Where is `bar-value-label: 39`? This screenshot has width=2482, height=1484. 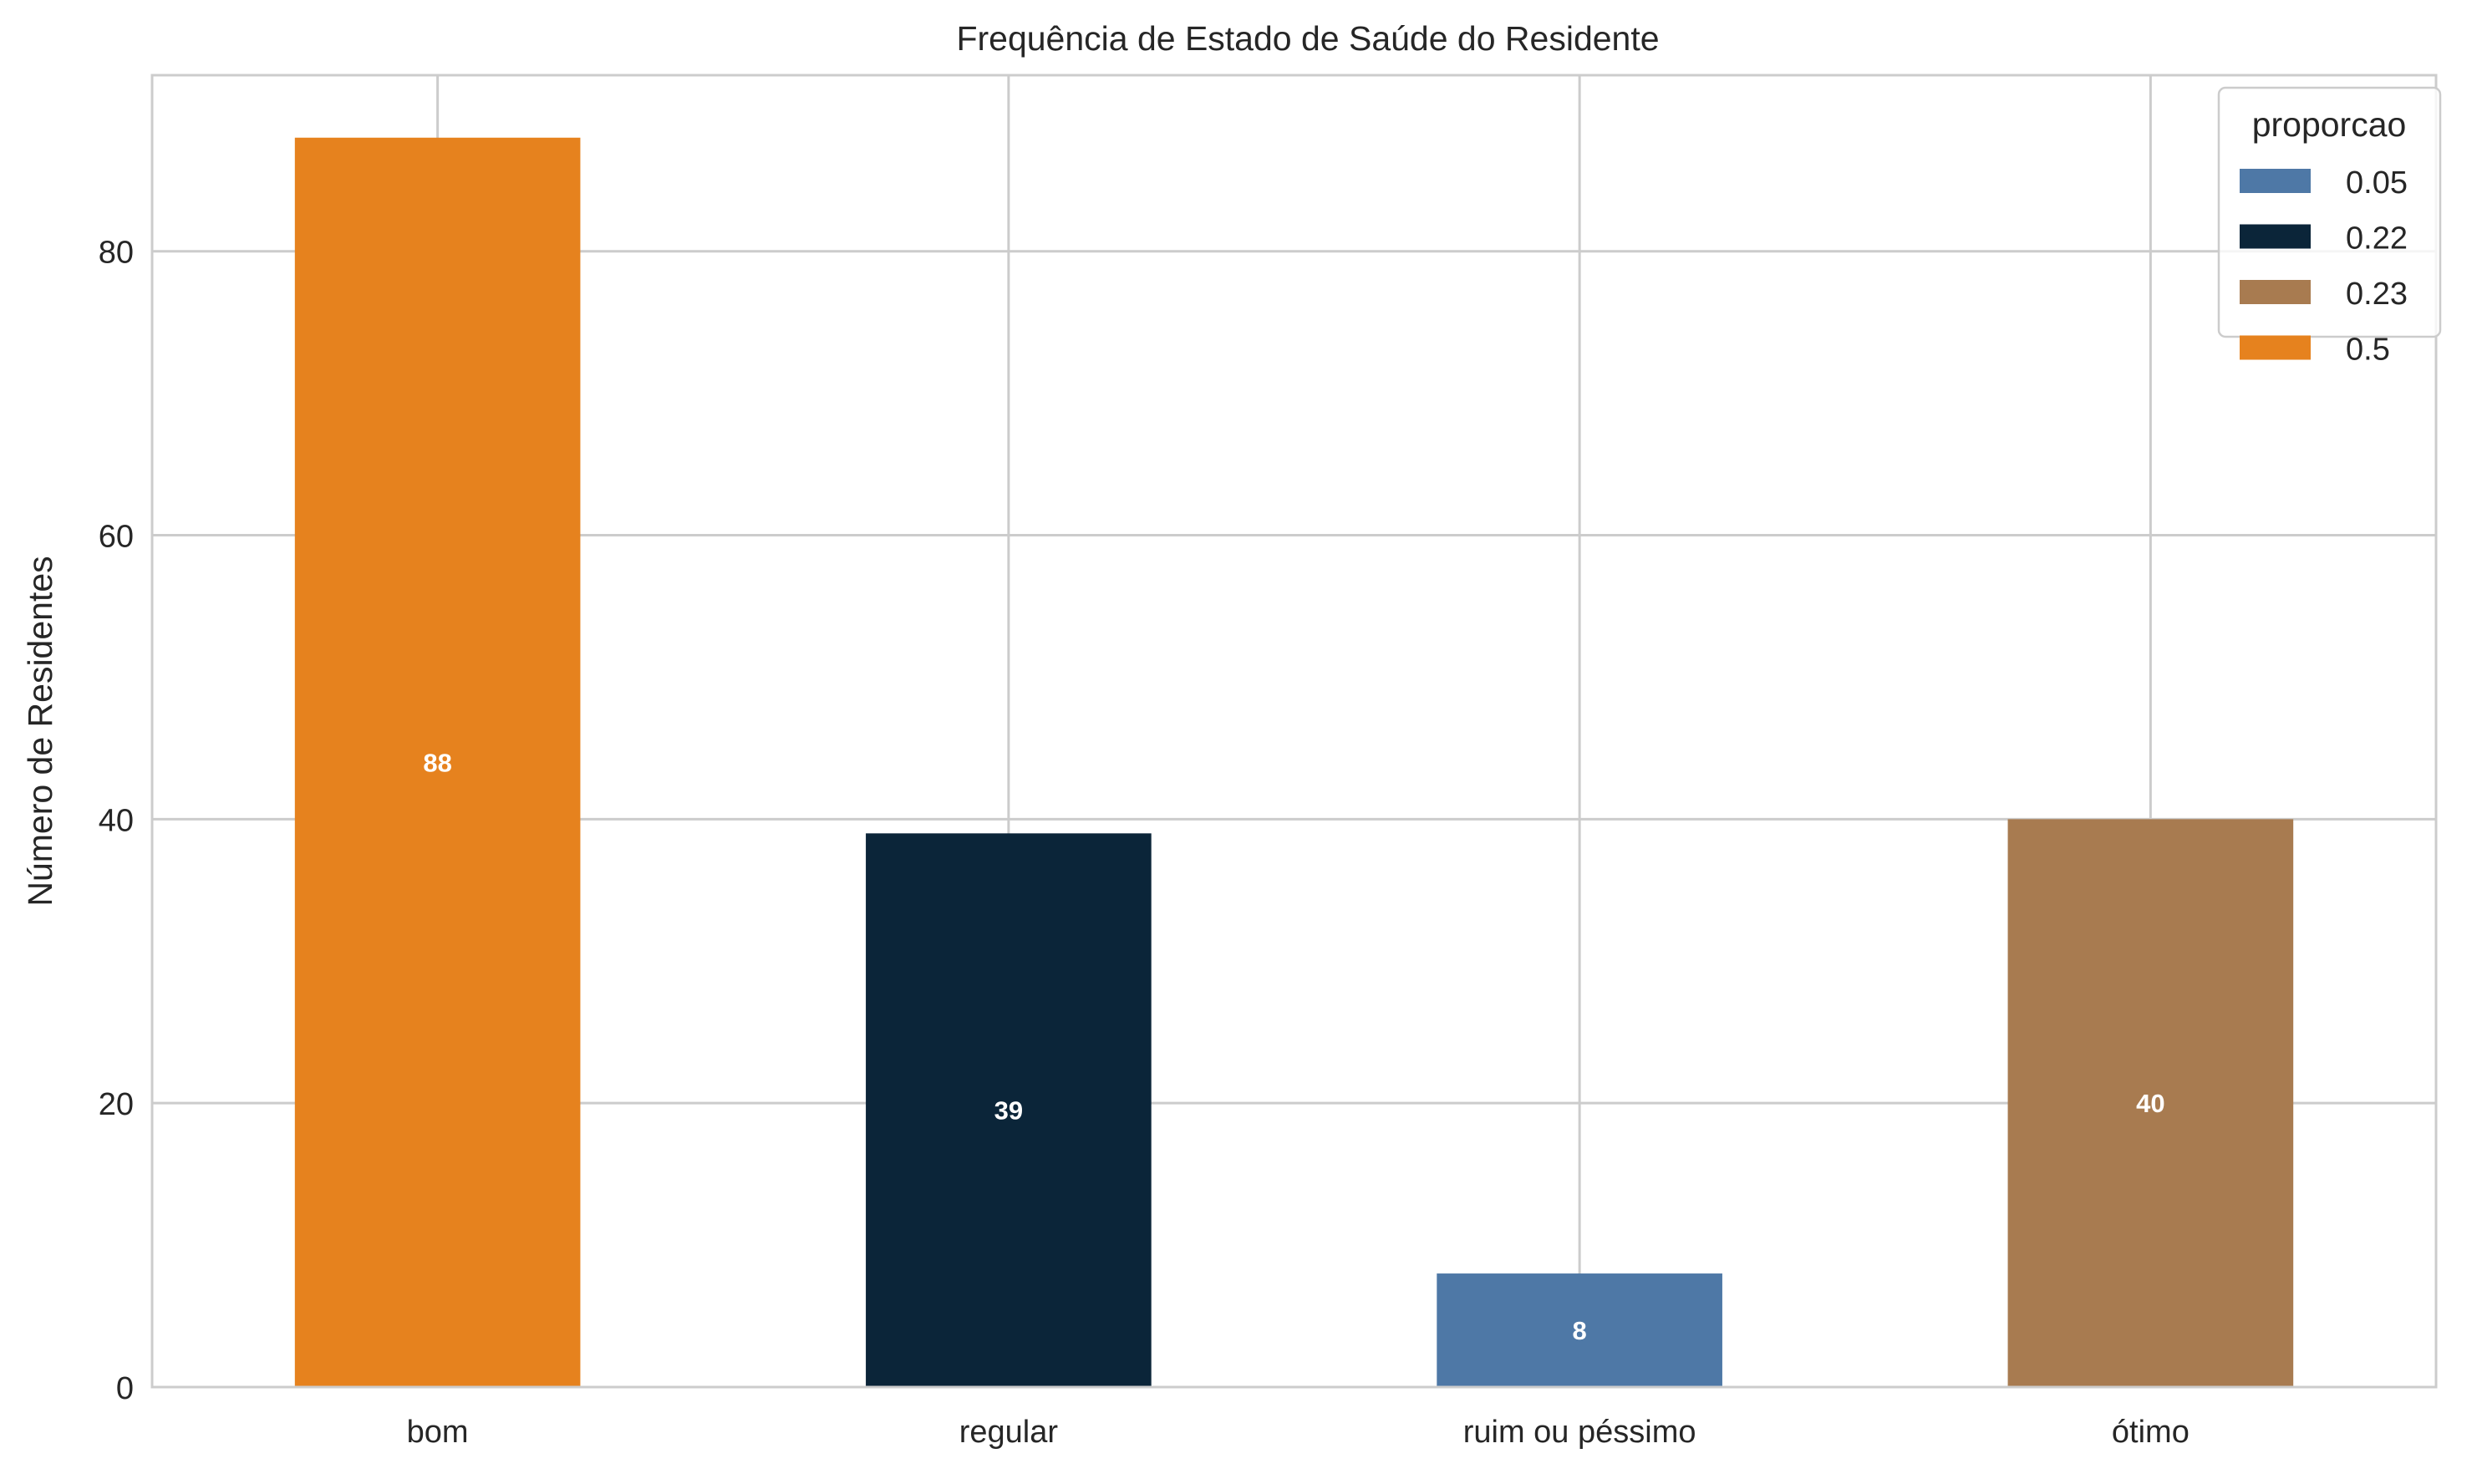 bar-value-label: 39 is located at coordinates (1008, 1111).